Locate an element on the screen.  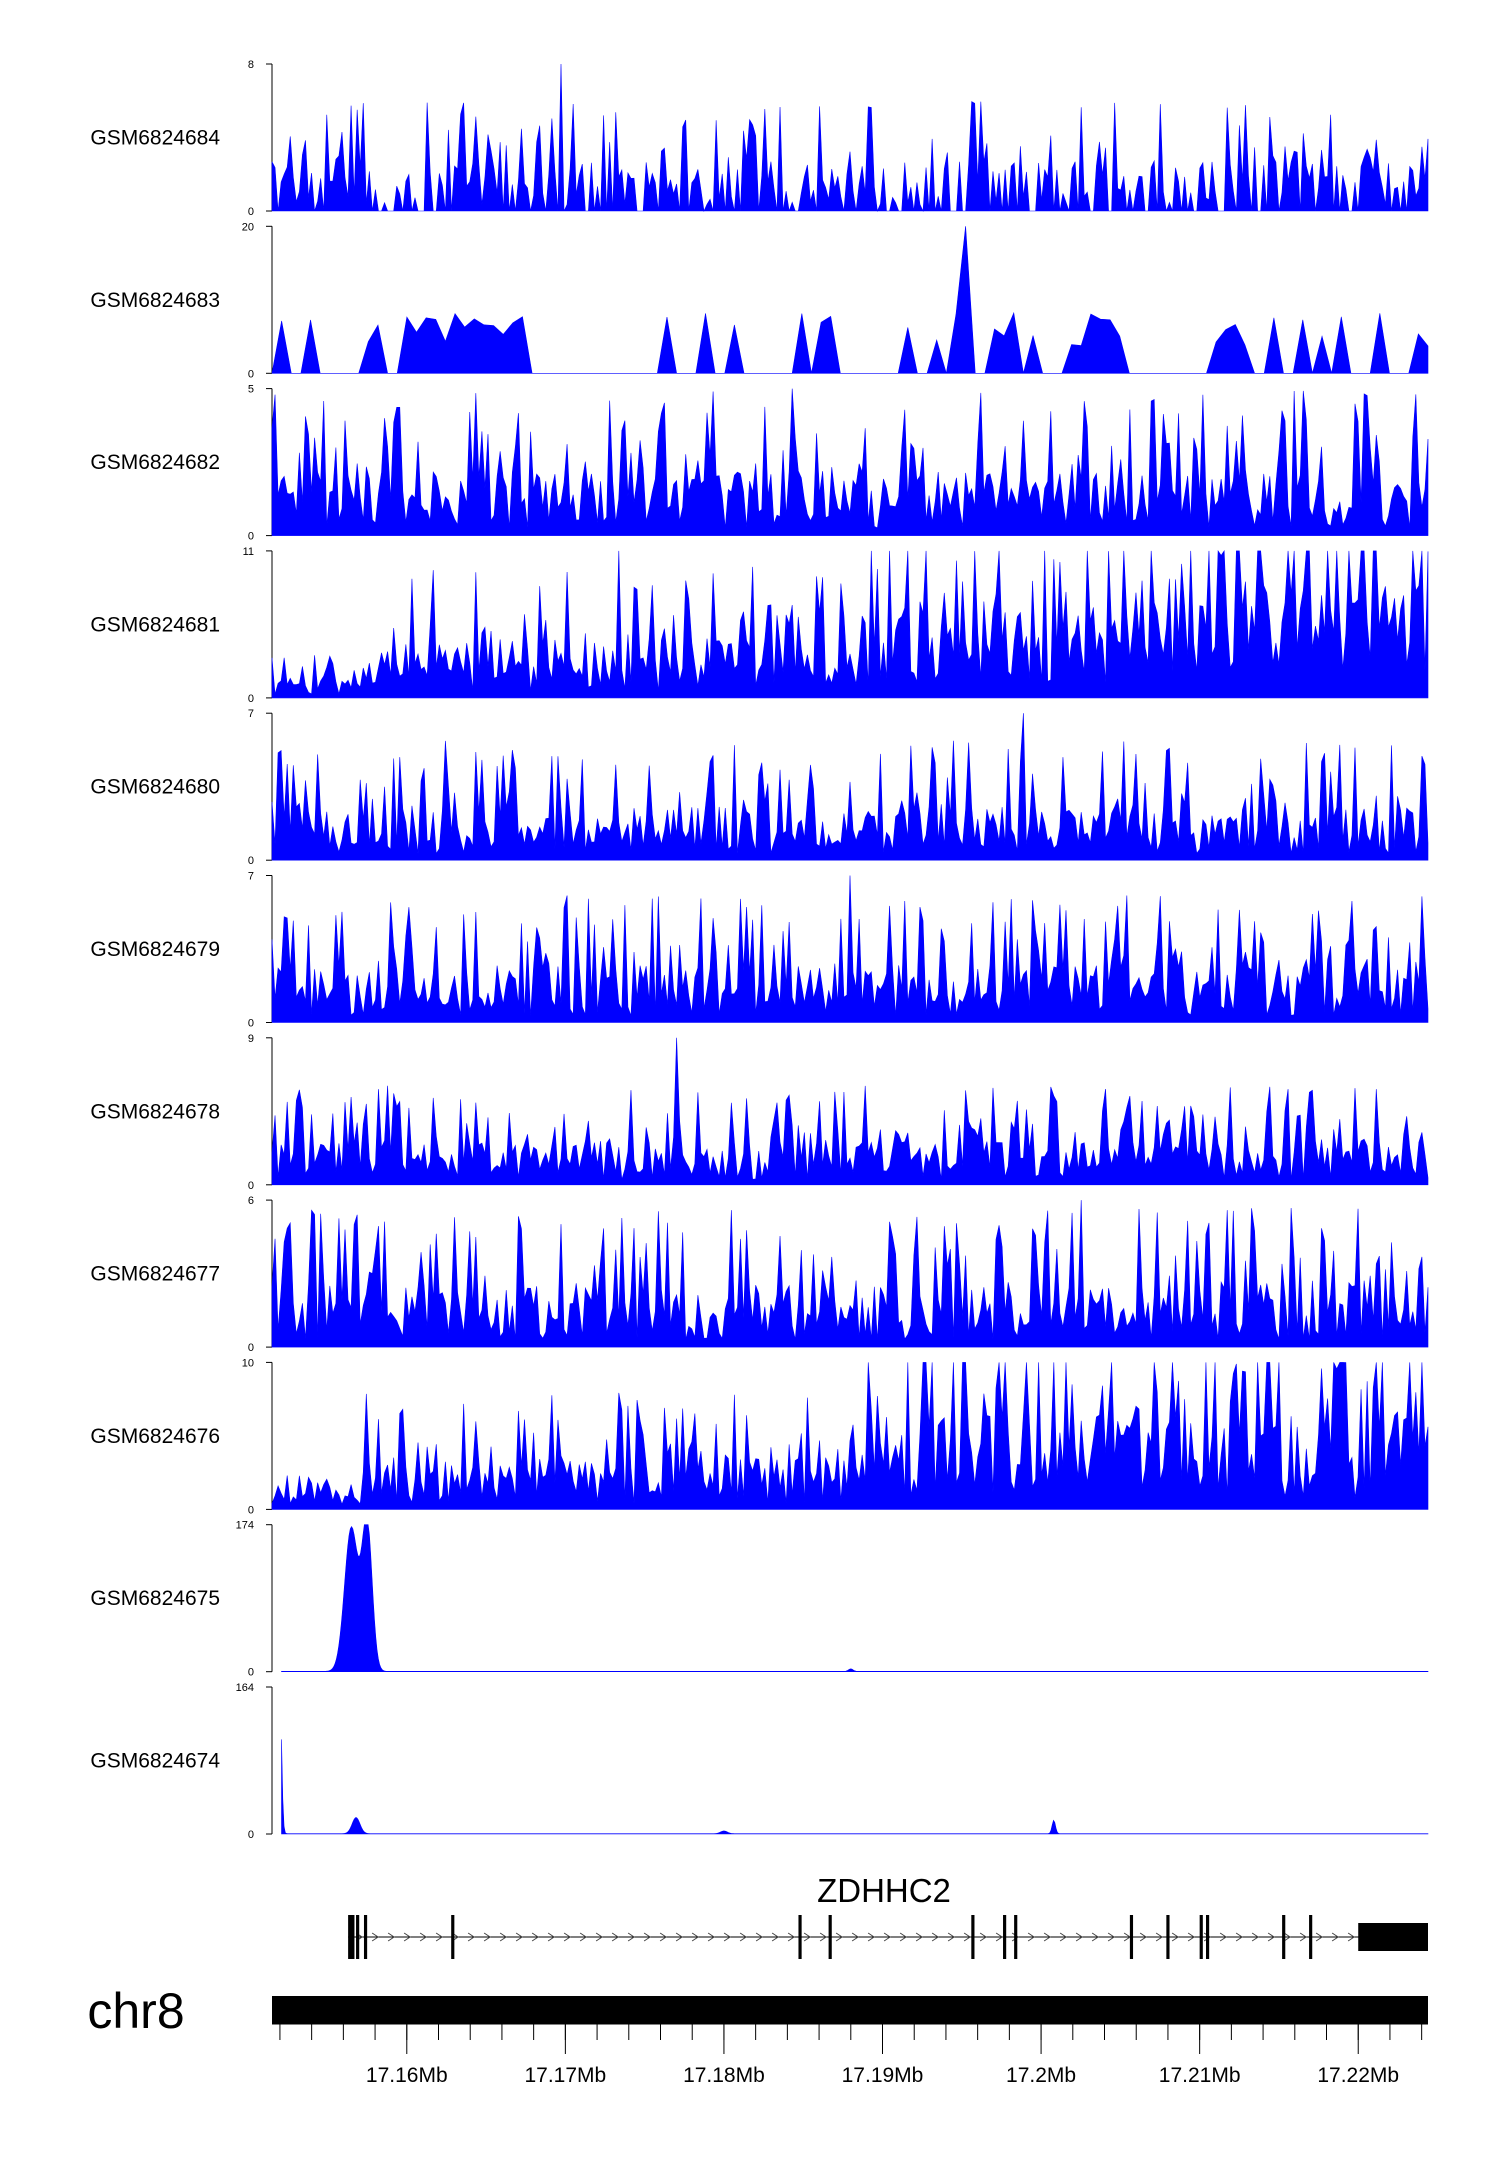
track-label: GSM6824675 is located at coordinates (155, 1598).